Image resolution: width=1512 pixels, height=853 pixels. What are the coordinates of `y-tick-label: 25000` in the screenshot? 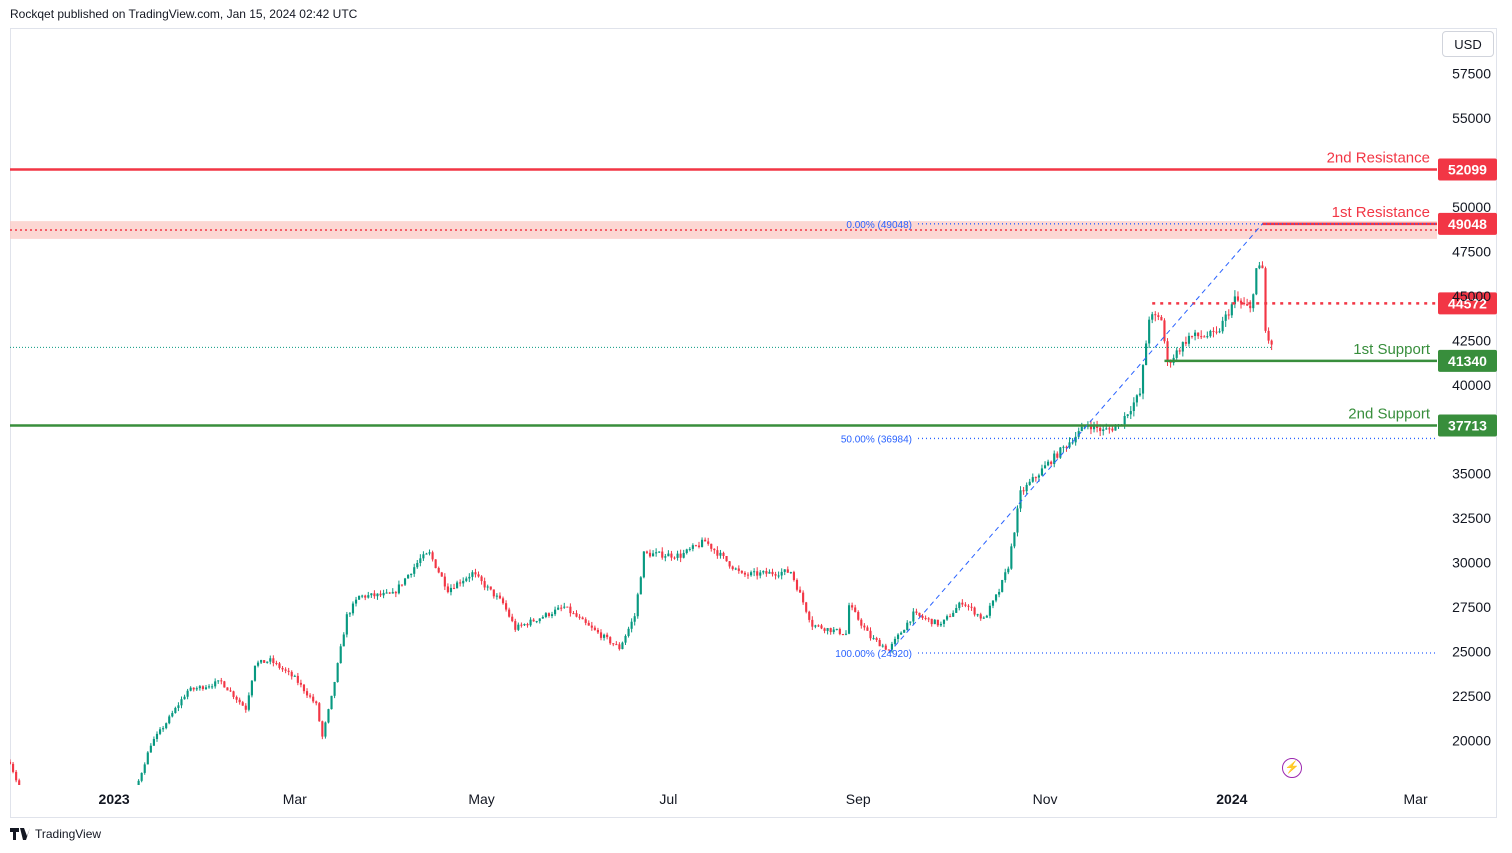 It's located at (1471, 652).